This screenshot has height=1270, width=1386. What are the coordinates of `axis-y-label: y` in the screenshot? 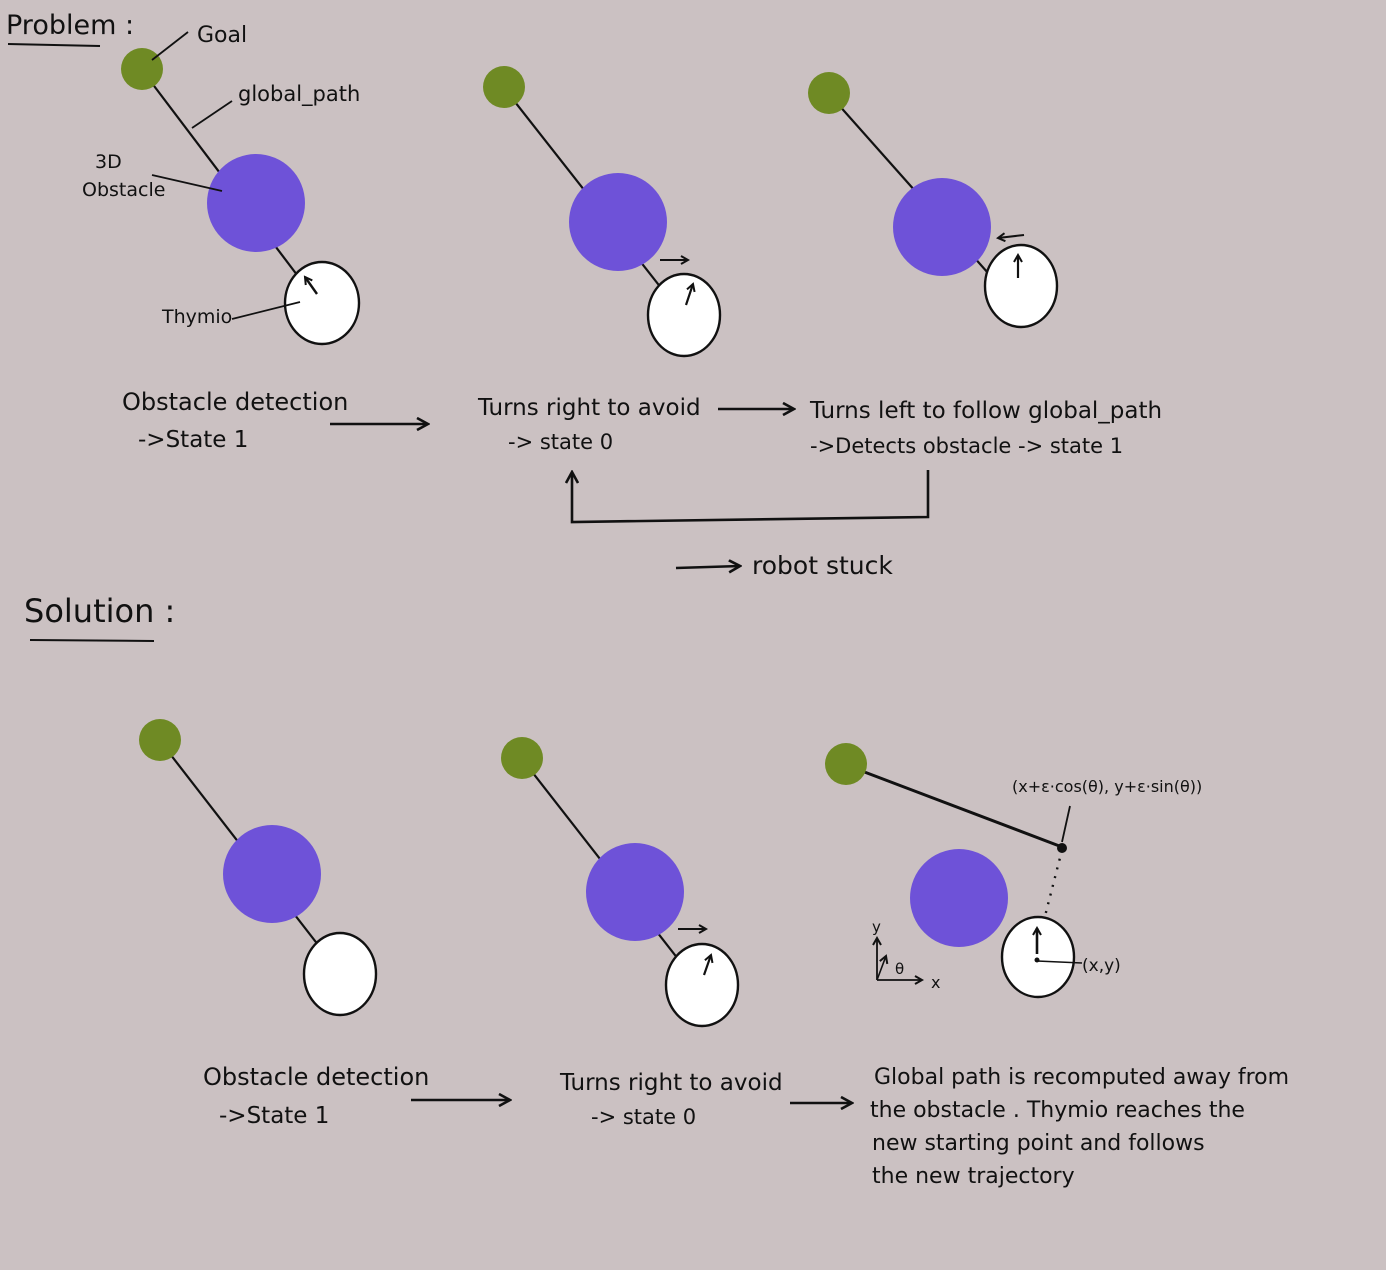 It's located at (876, 927).